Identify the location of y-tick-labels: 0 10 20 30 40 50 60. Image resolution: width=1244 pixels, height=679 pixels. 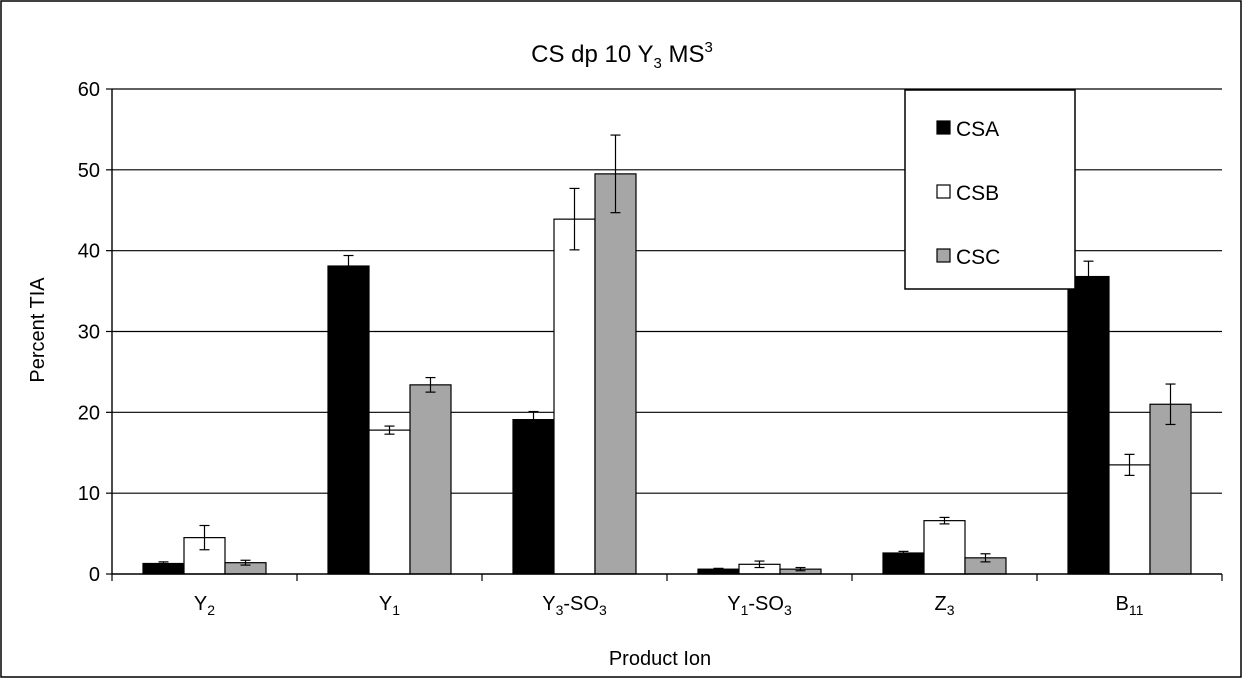
(89, 332).